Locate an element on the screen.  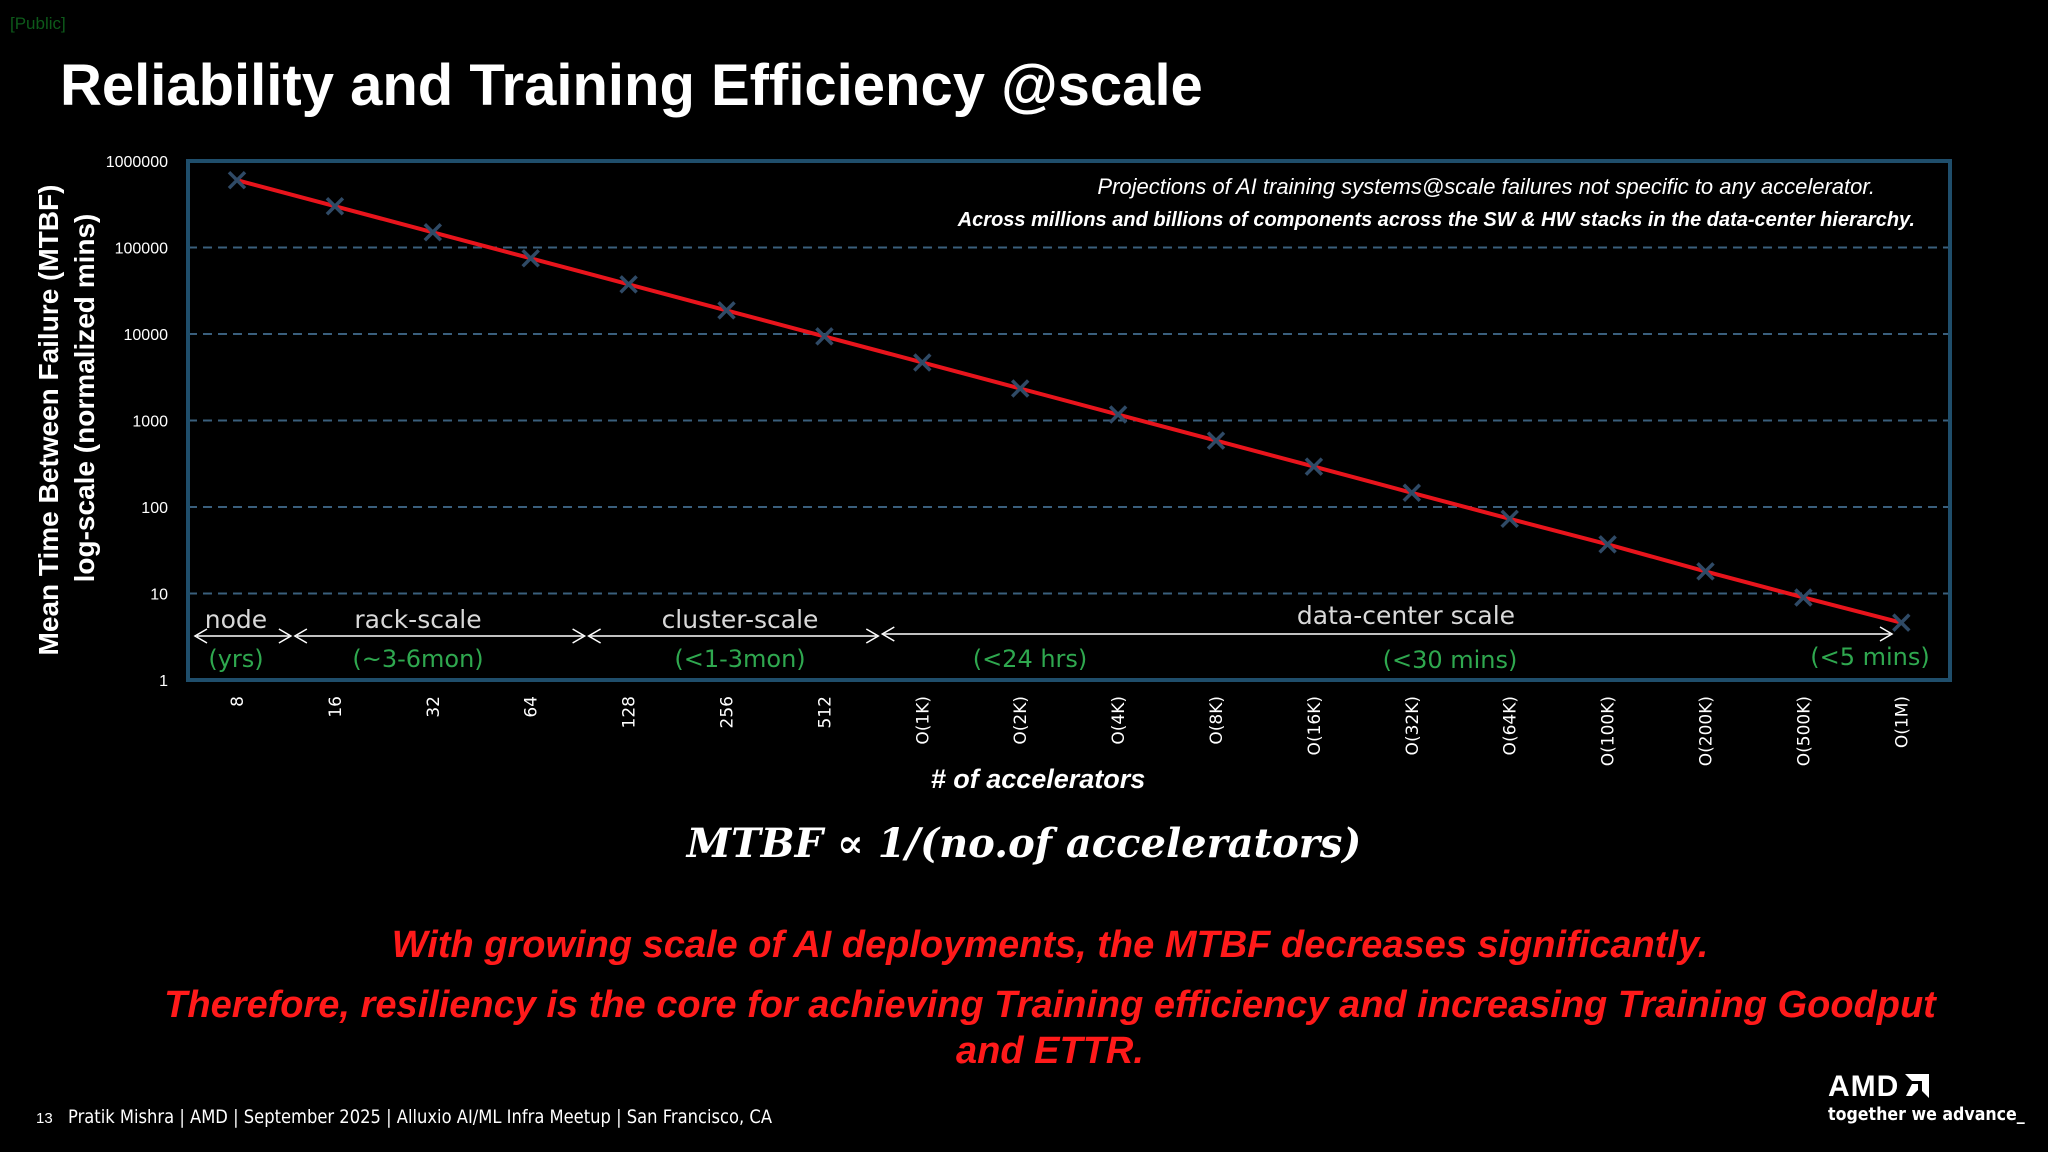
x-tick-label: O(1K) is located at coordinates (923, 720).